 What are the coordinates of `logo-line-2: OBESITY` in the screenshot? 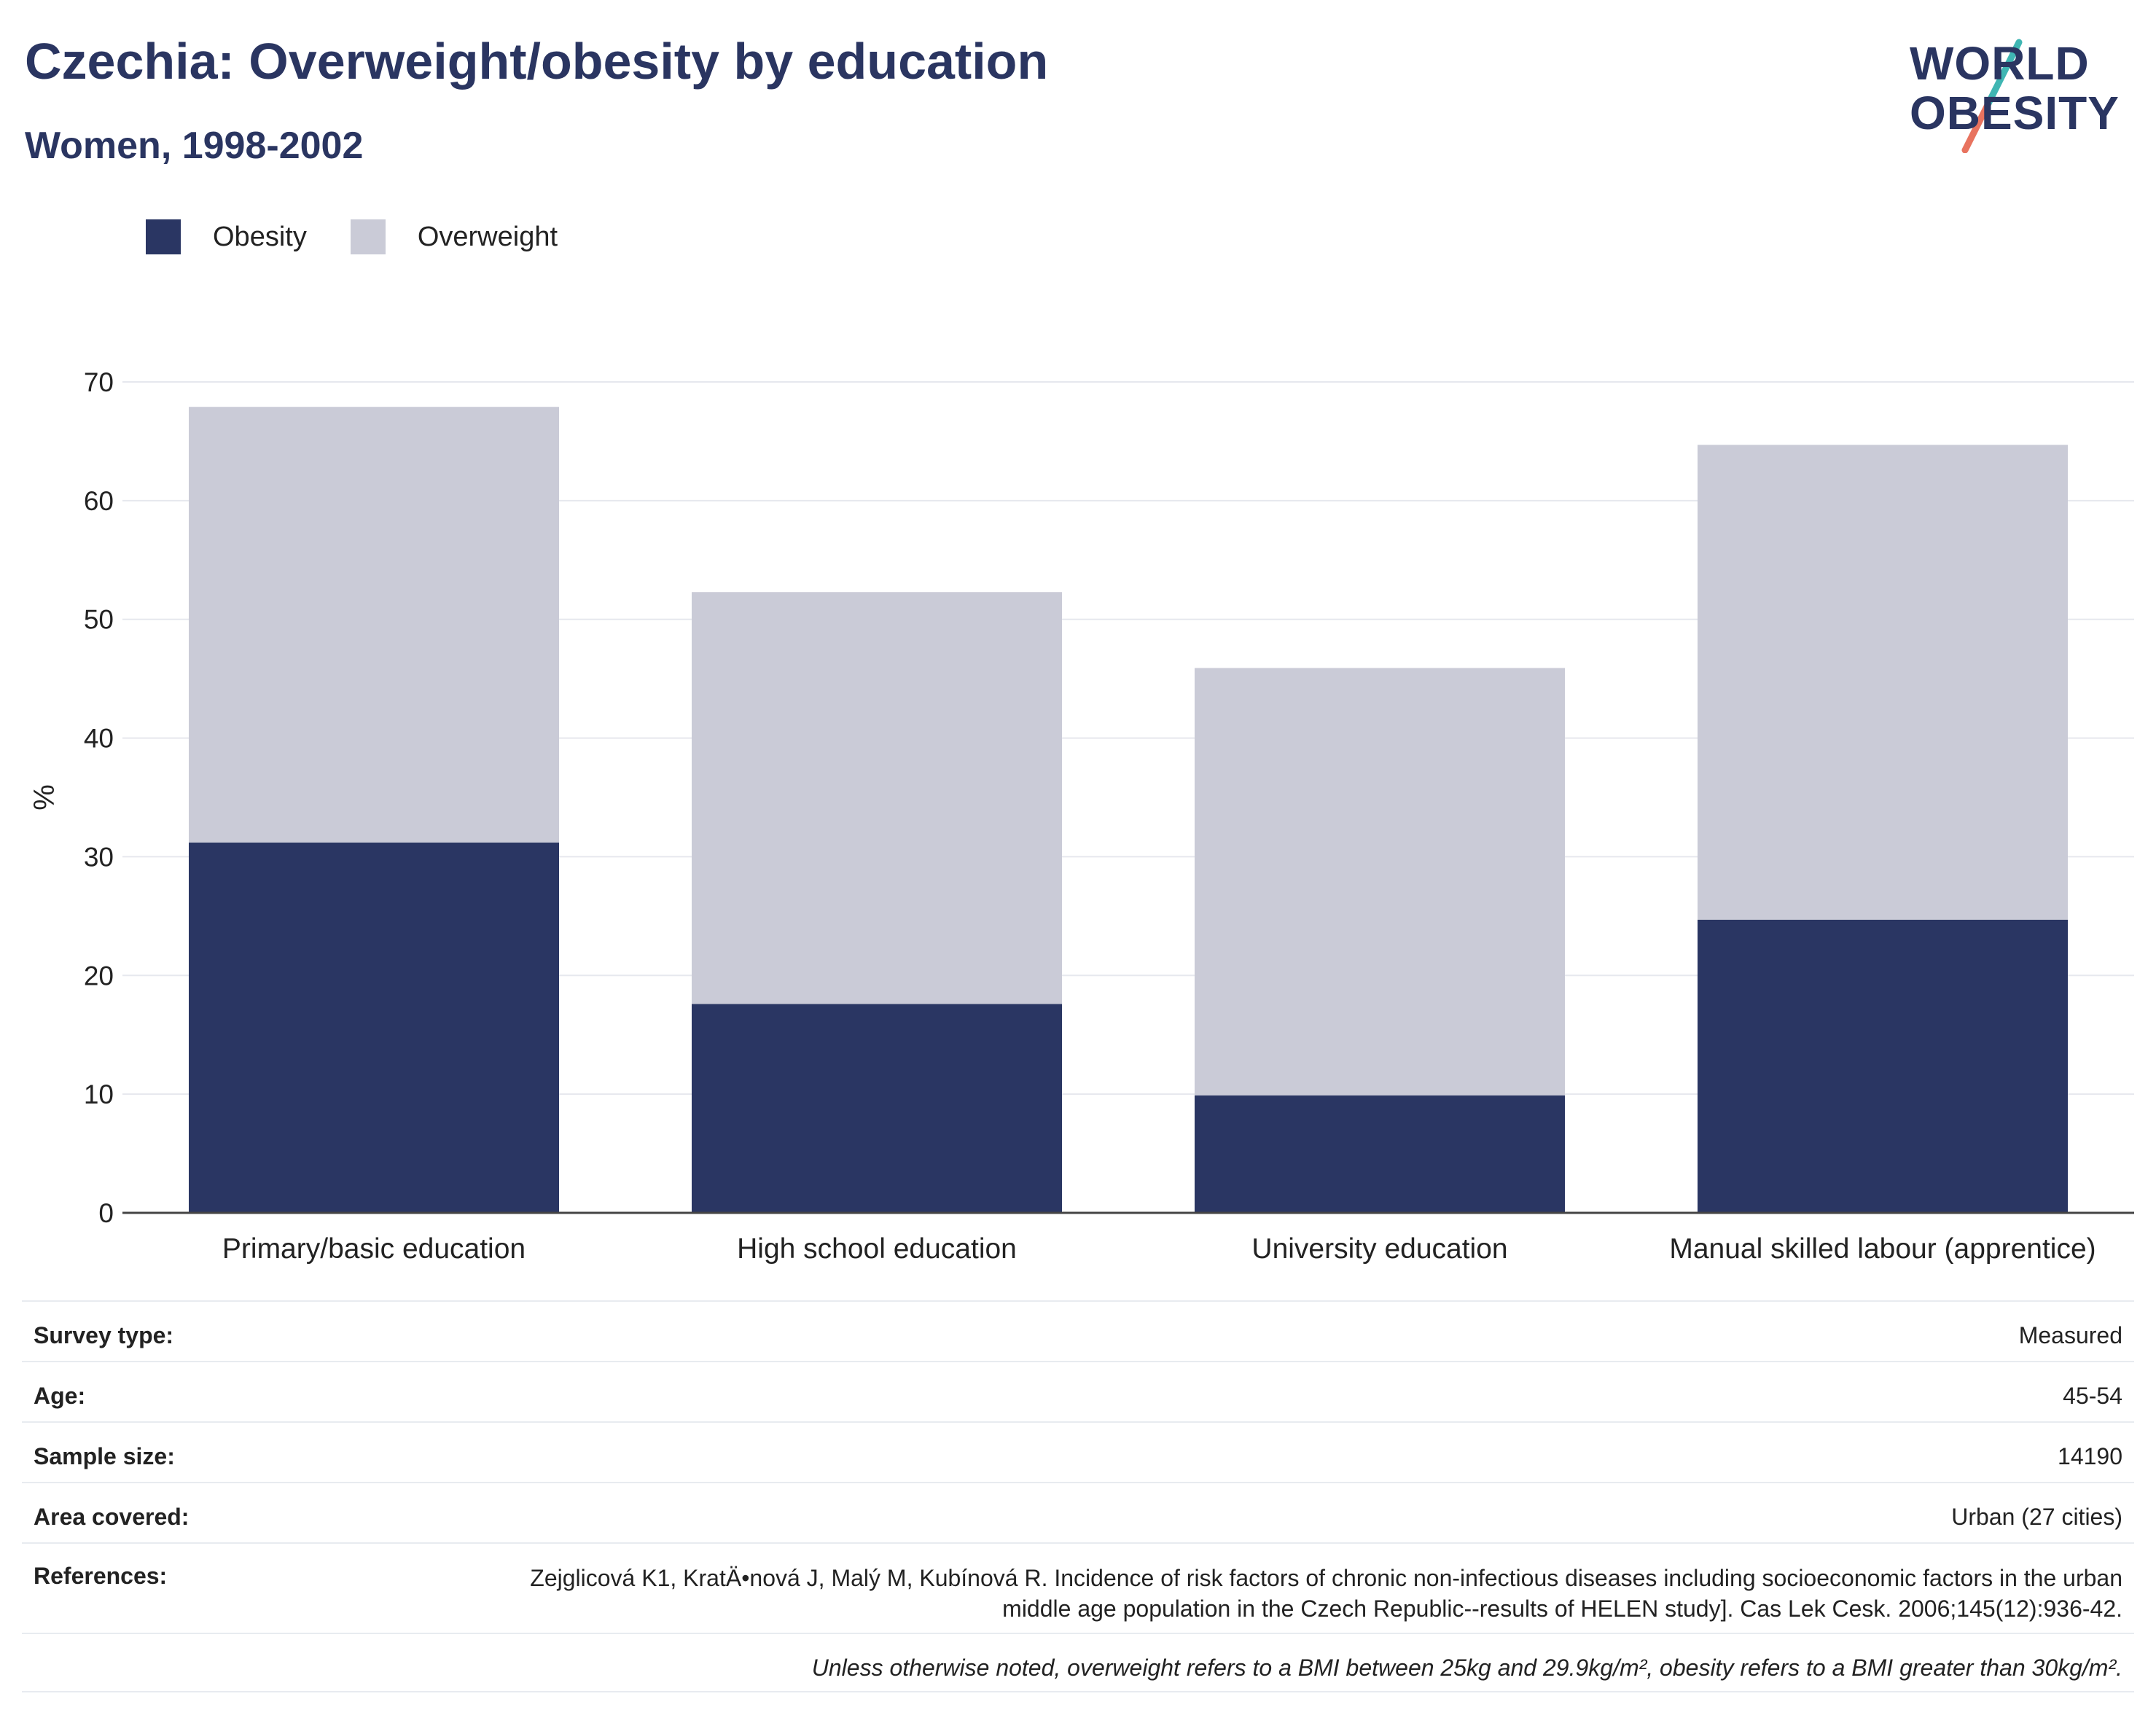 It's located at (2015, 113).